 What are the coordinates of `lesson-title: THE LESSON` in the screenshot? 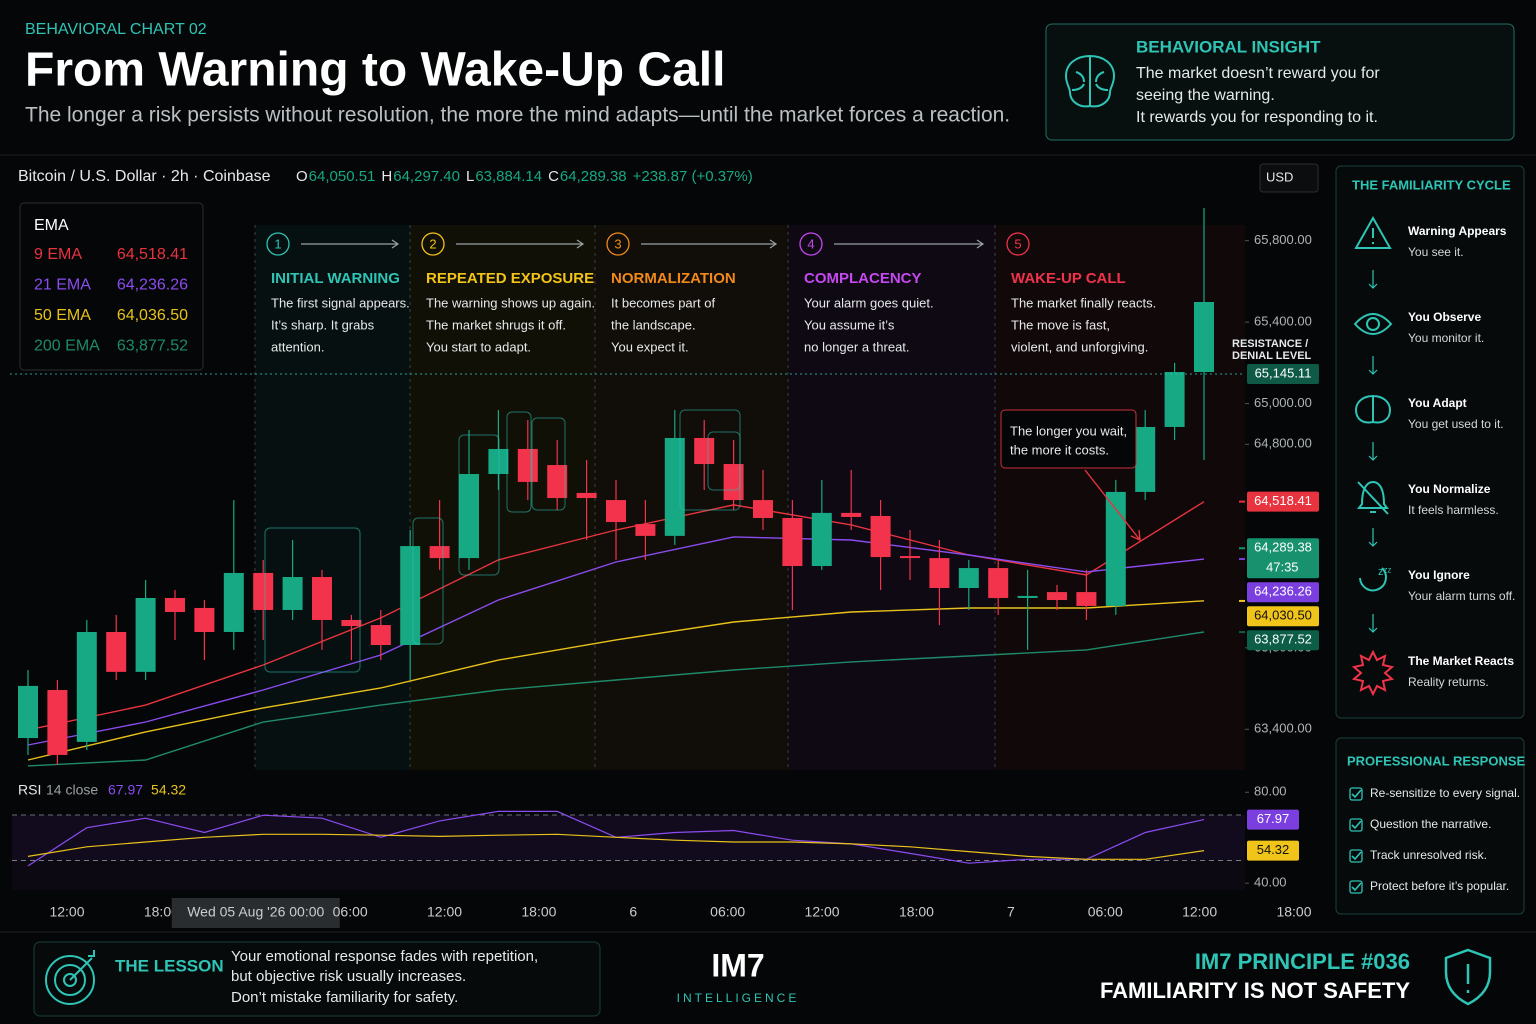 It's located at (169, 965).